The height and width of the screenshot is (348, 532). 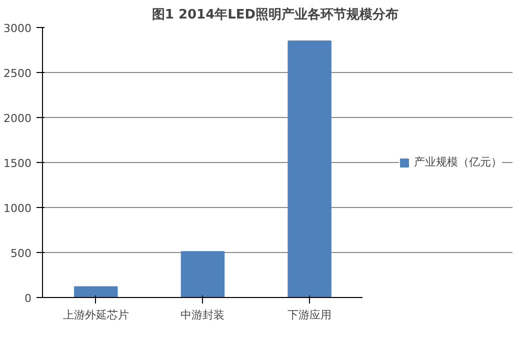 What do you see at coordinates (18, 208) in the screenshot?
I see `y-tick-label: 1000` at bounding box center [18, 208].